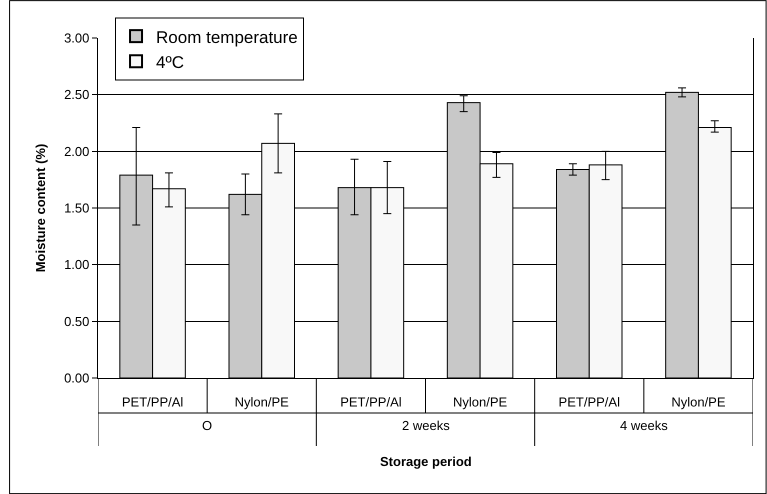 Image resolution: width=767 pixels, height=494 pixels. What do you see at coordinates (644, 425) in the screenshot?
I see `text: 4 weeks` at bounding box center [644, 425].